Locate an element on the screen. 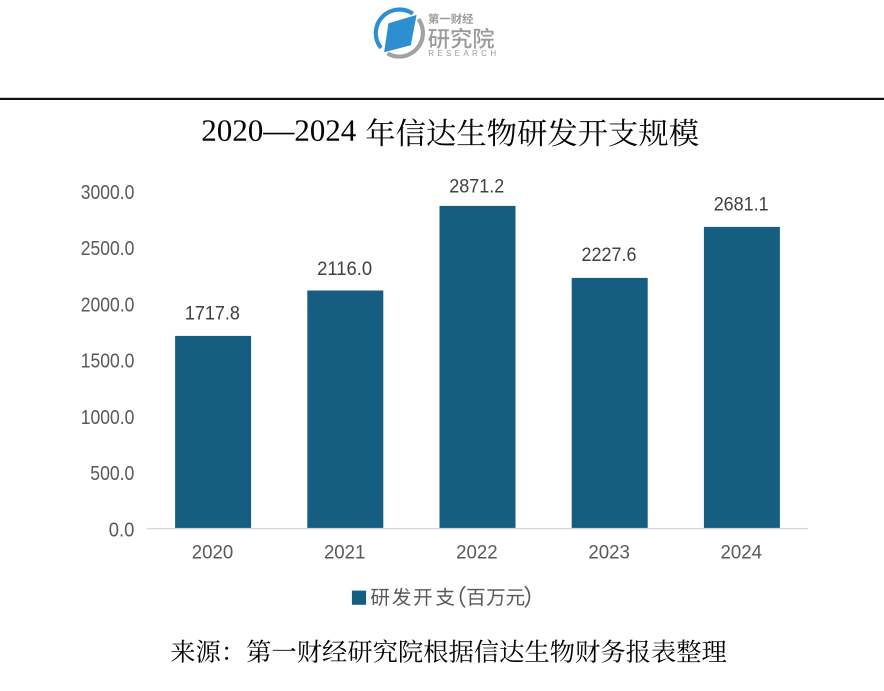 The image size is (884, 691). svg-text: 2023 is located at coordinates (609, 553).